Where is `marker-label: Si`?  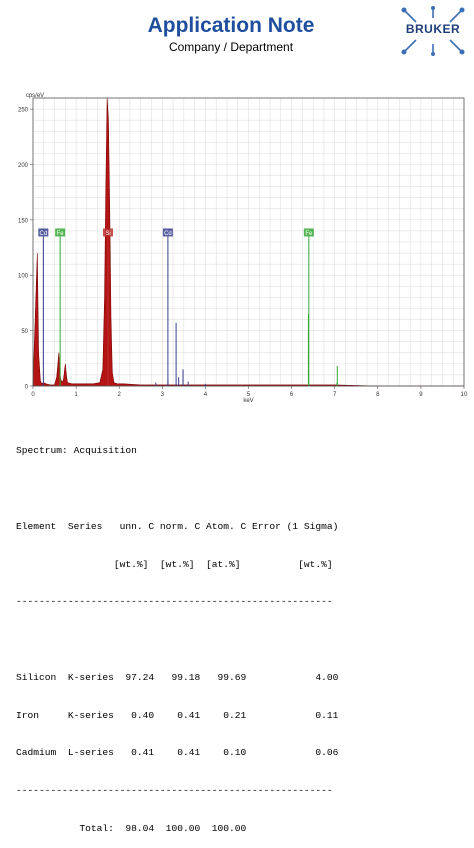
marker-label: Si is located at coordinates (107, 234).